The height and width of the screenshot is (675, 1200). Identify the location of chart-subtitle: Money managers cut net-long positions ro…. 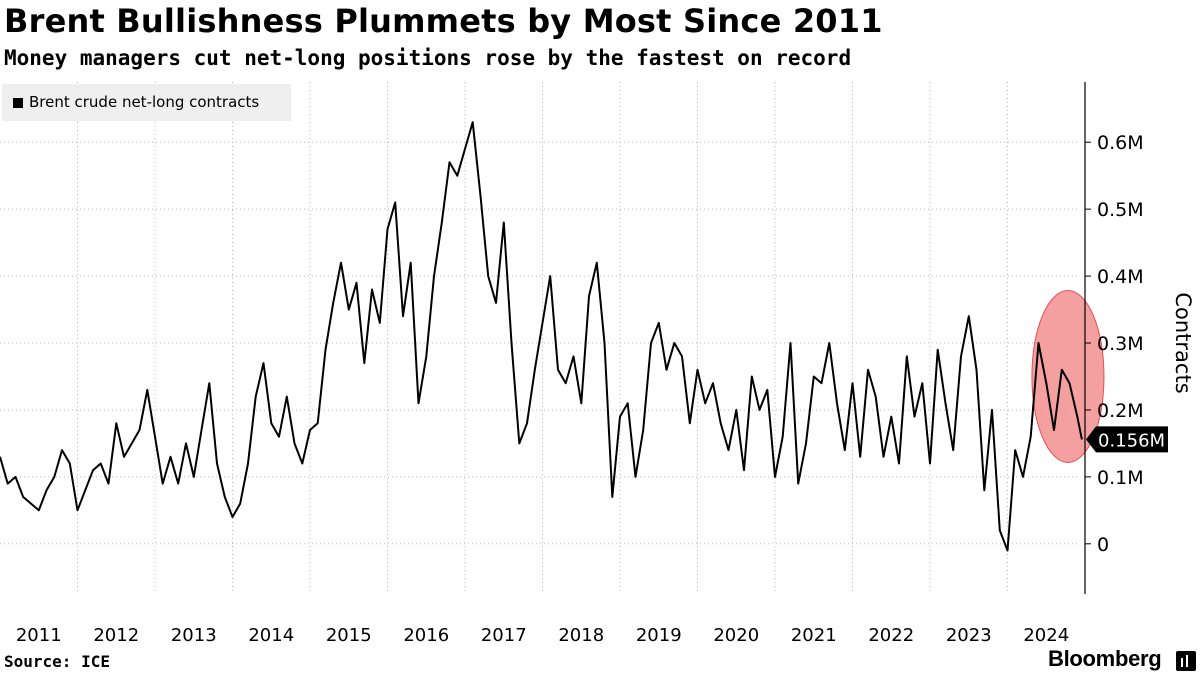
(428, 58).